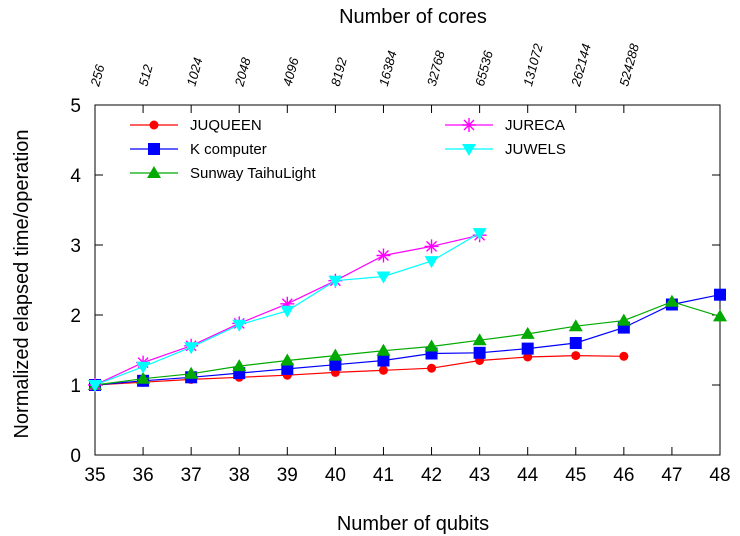  I want to click on legend-label: JUWELS, so click(535, 149).